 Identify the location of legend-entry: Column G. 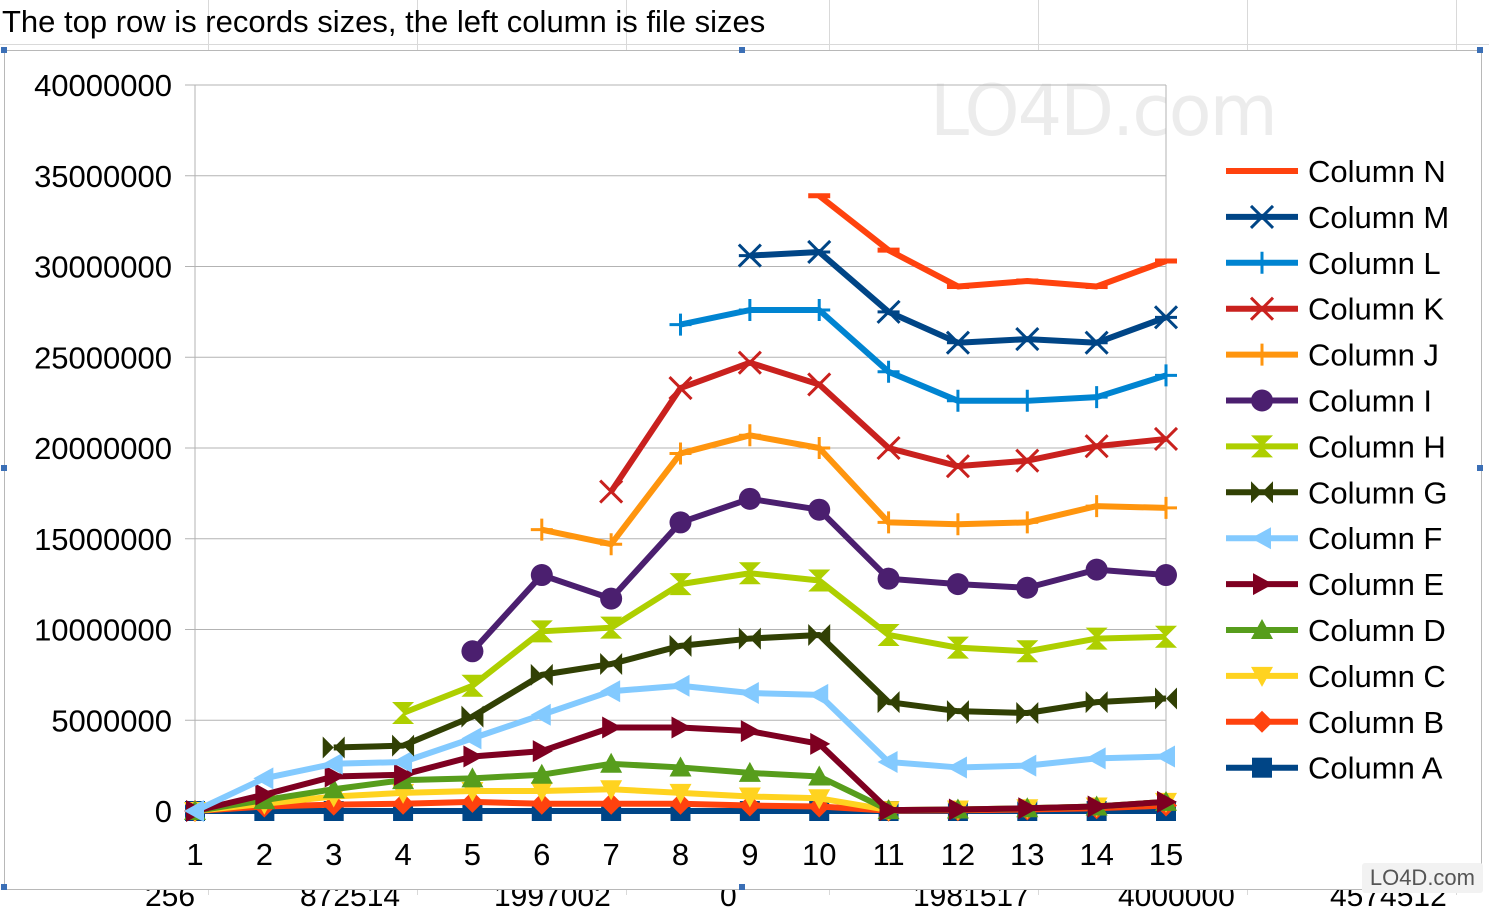
(1337, 492).